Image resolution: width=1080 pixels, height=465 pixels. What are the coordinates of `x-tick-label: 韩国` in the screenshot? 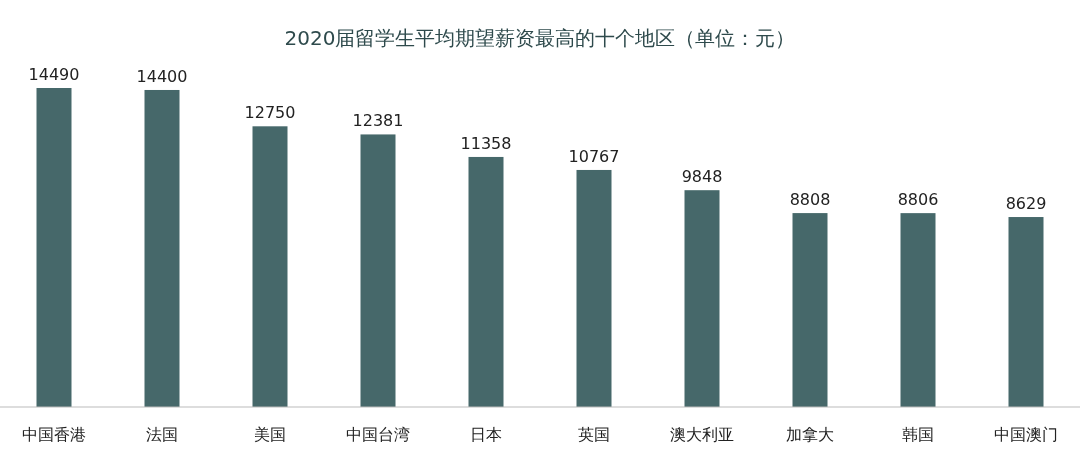 It's located at (918, 434).